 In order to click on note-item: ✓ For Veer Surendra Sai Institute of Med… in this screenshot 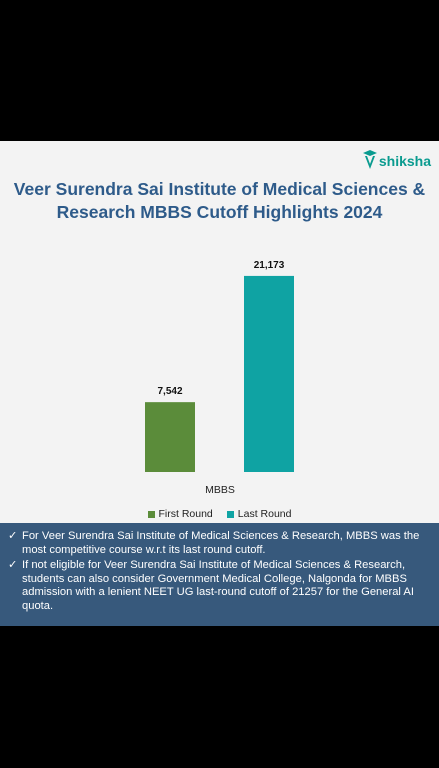, I will do `click(219, 543)`.